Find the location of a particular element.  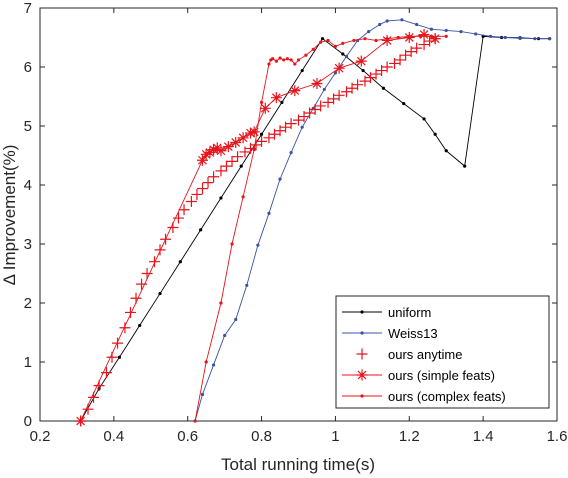

x-tick-label: 0.8 is located at coordinates (261, 436).